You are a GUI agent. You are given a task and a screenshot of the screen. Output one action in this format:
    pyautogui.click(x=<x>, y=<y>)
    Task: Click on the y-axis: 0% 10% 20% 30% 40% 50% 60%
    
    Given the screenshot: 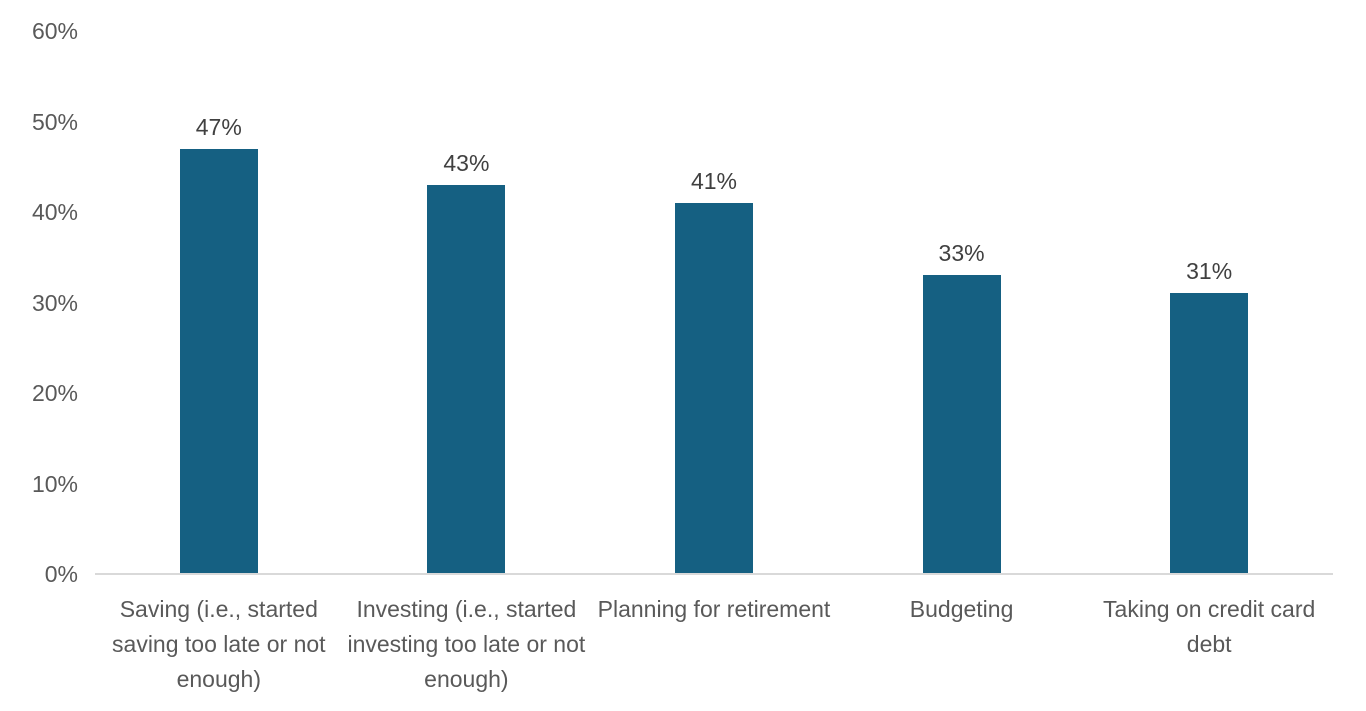 What is the action you would take?
    pyautogui.click(x=39, y=302)
    